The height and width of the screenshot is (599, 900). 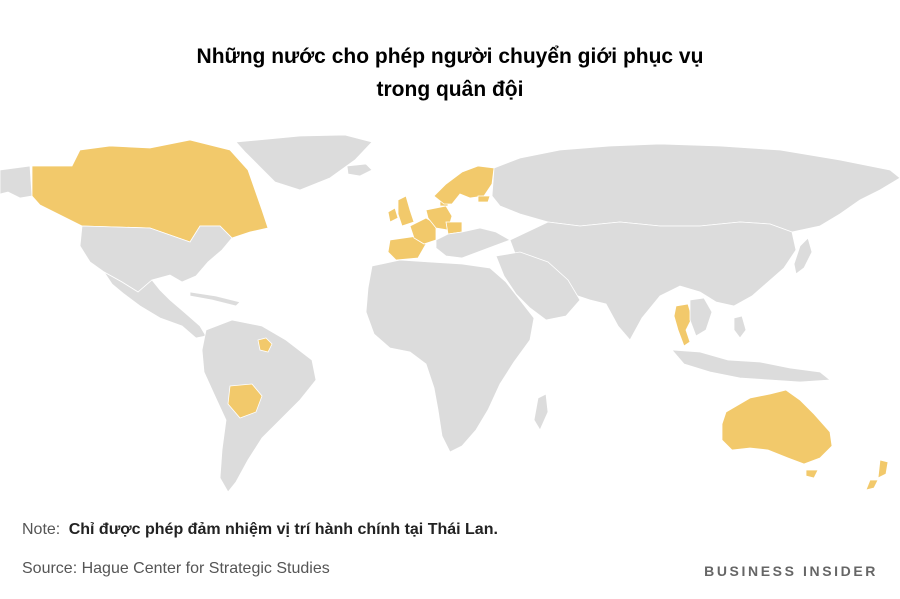 I want to click on madagascar, so click(x=541, y=412).